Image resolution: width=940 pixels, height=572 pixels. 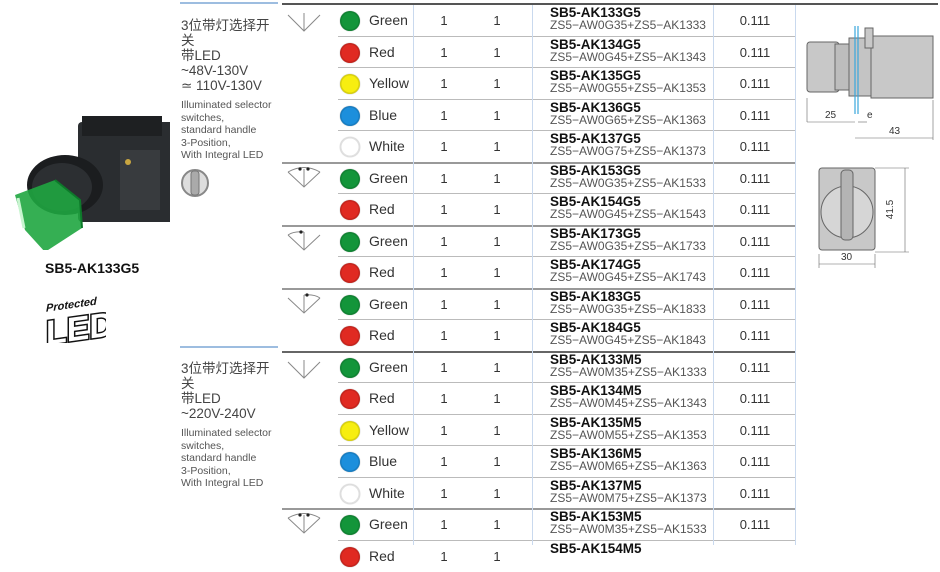 I want to click on text: 3位带灯选择开关, so click(x=231, y=33).